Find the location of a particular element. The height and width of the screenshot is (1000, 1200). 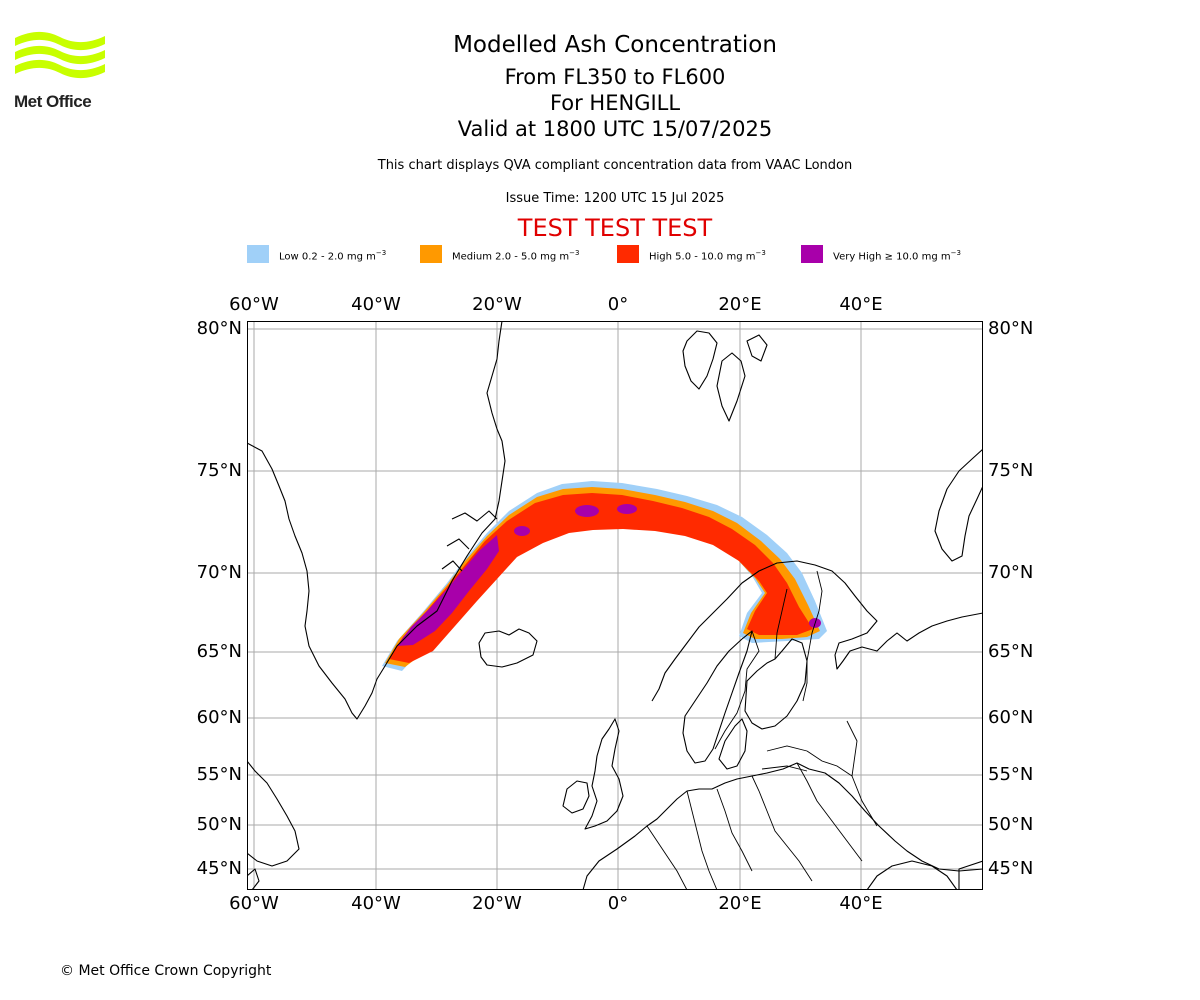

tick-left-50n: 50°N is located at coordinates (219, 824).